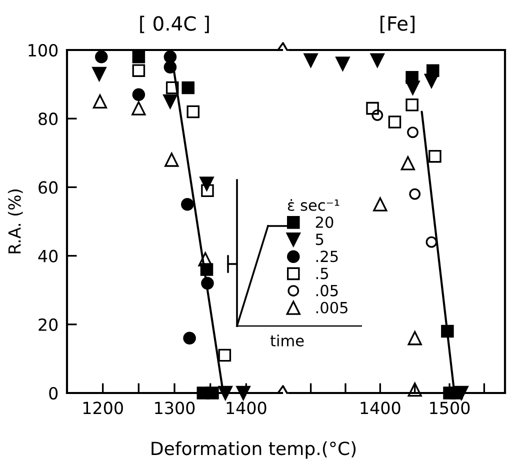 The image size is (507, 464). I want to click on x-tick-label: 1300, so click(175, 408).